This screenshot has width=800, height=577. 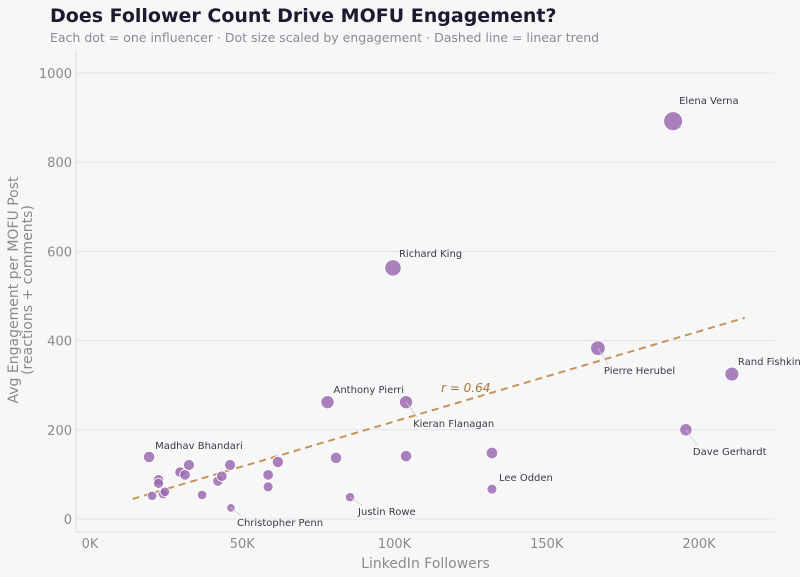 I want to click on x-tick-label: 100K, so click(x=395, y=544).